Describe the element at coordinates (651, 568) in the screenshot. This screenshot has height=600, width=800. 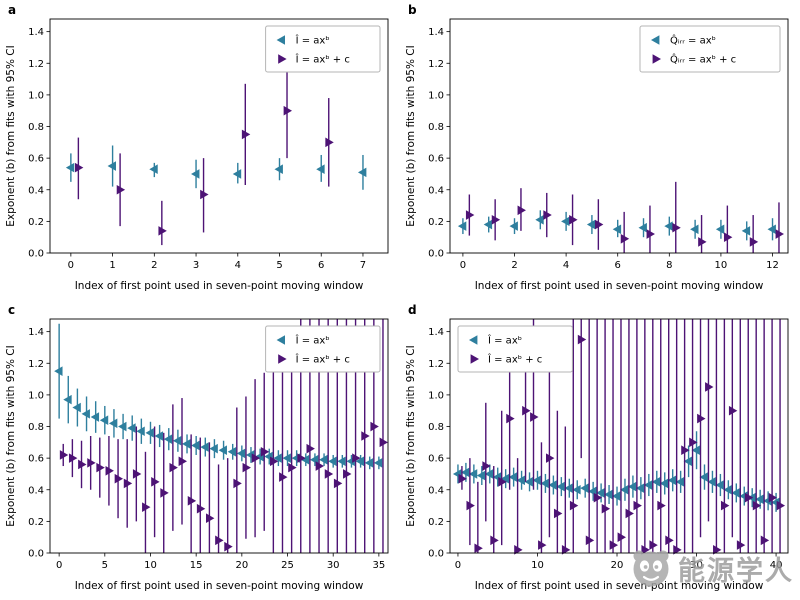
I see `watermark-logo` at that location.